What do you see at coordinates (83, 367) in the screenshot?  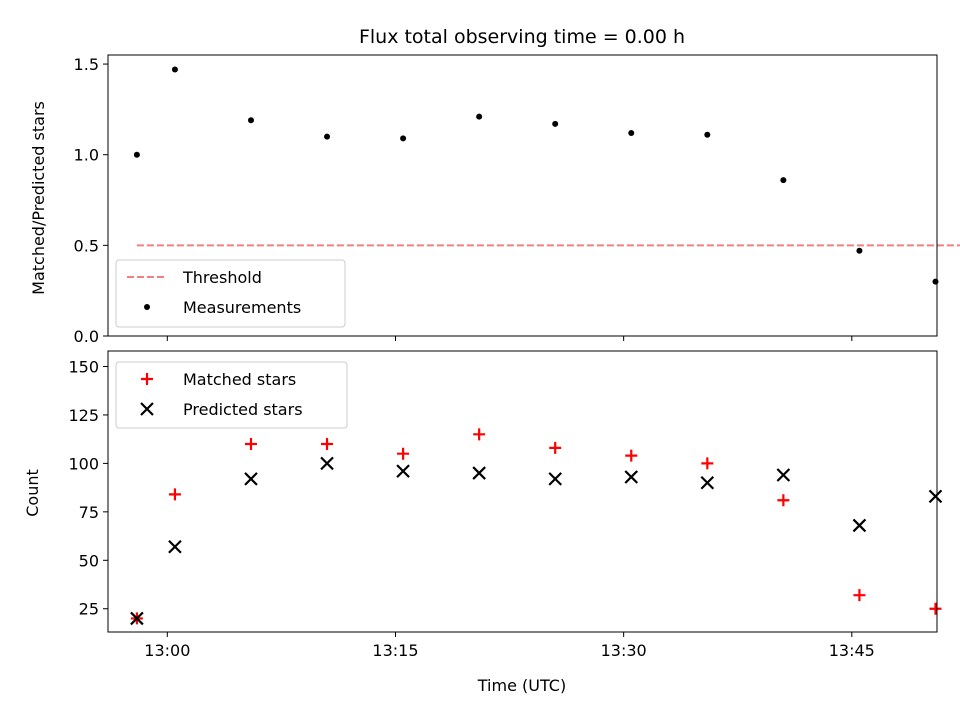 I see `bottom-ytick-label: 150` at bounding box center [83, 367].